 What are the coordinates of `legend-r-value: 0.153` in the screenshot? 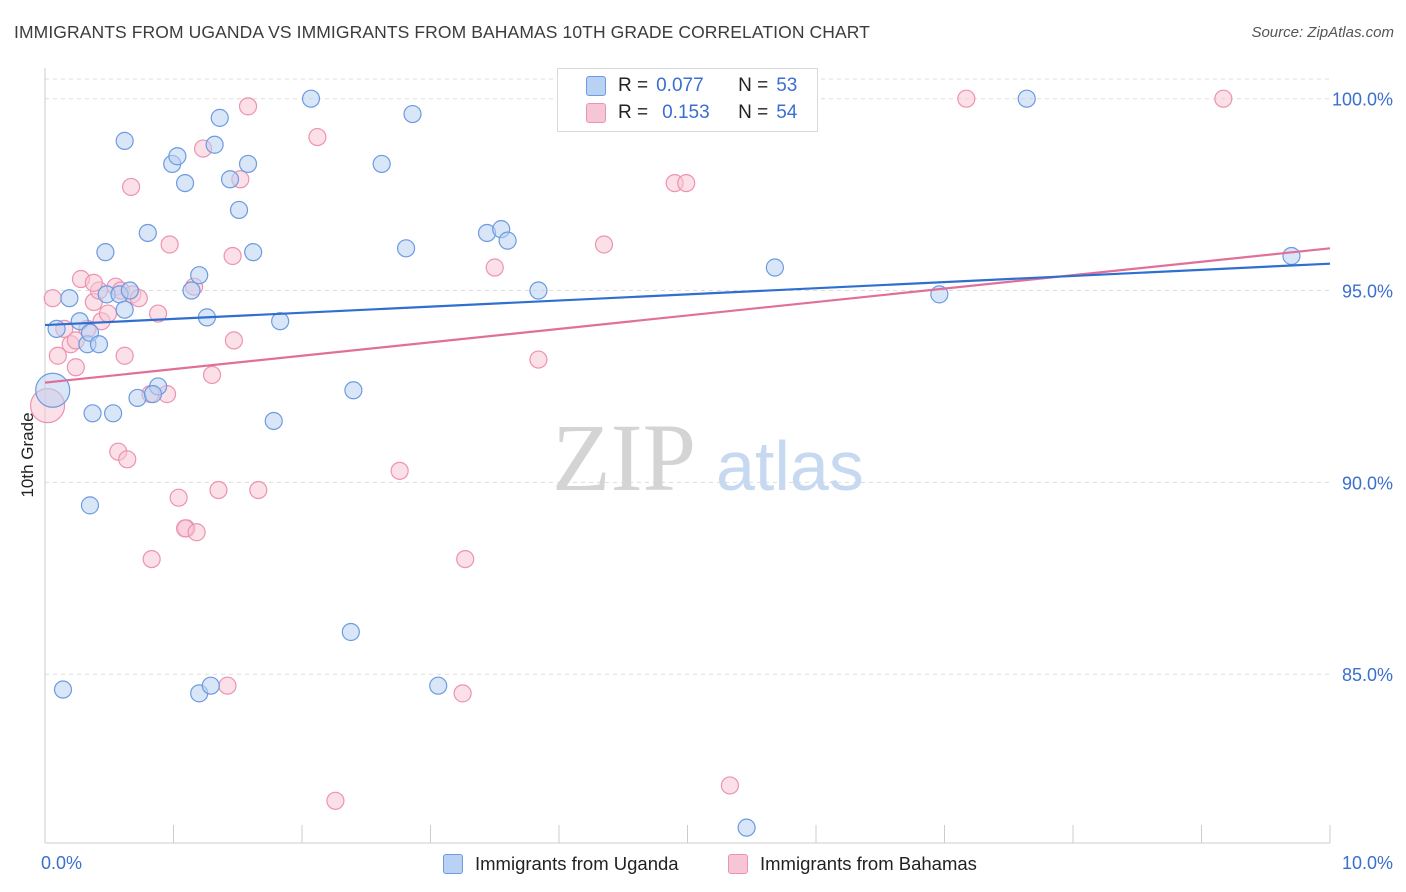 It's located at (686, 112).